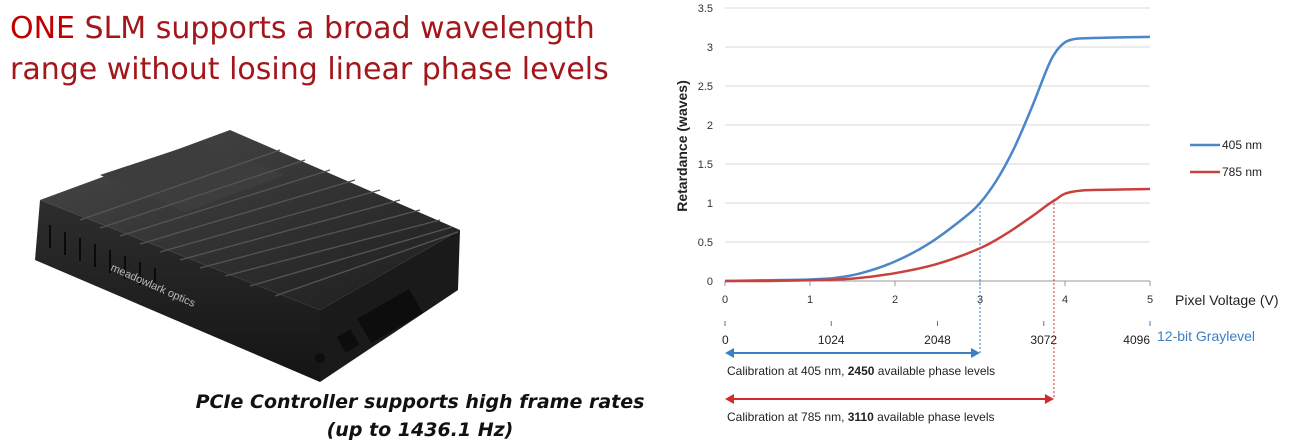  I want to click on headline-line-1: ONE SLM supports a broad wavelength, so click(330, 28).